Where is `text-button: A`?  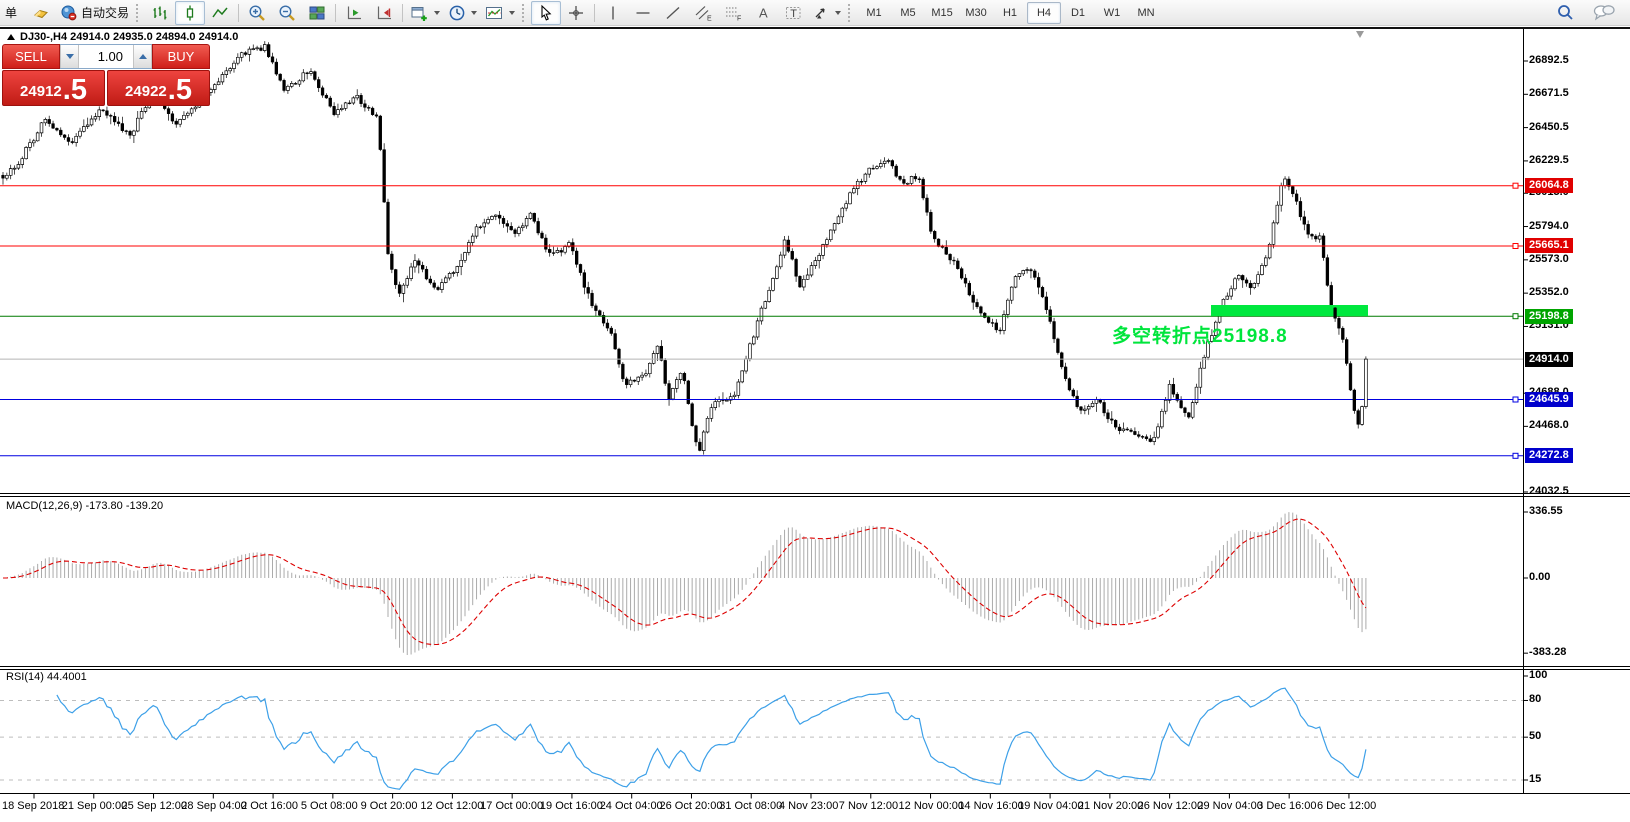
text-button: A is located at coordinates (763, 13).